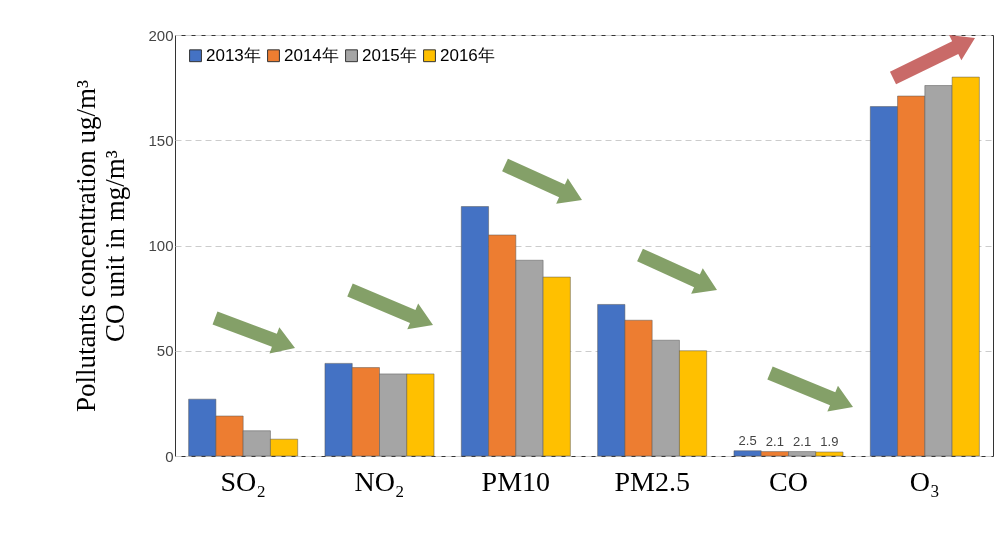 Image resolution: width=1003 pixels, height=535 pixels. I want to click on y-tick-label: 150, so click(161, 140).